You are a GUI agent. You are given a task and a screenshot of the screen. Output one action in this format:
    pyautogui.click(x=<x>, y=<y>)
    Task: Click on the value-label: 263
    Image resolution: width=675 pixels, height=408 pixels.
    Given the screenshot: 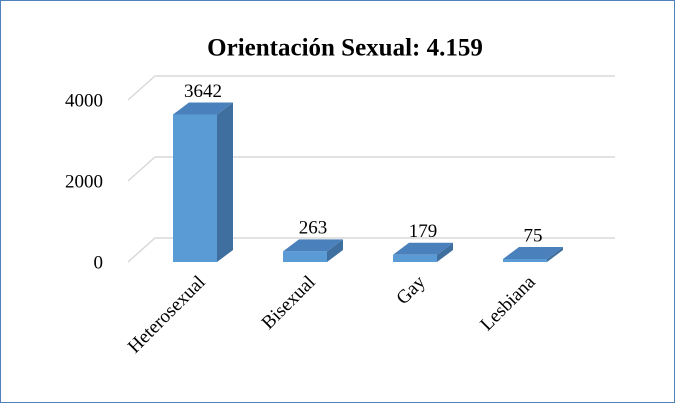 What is the action you would take?
    pyautogui.click(x=313, y=228)
    